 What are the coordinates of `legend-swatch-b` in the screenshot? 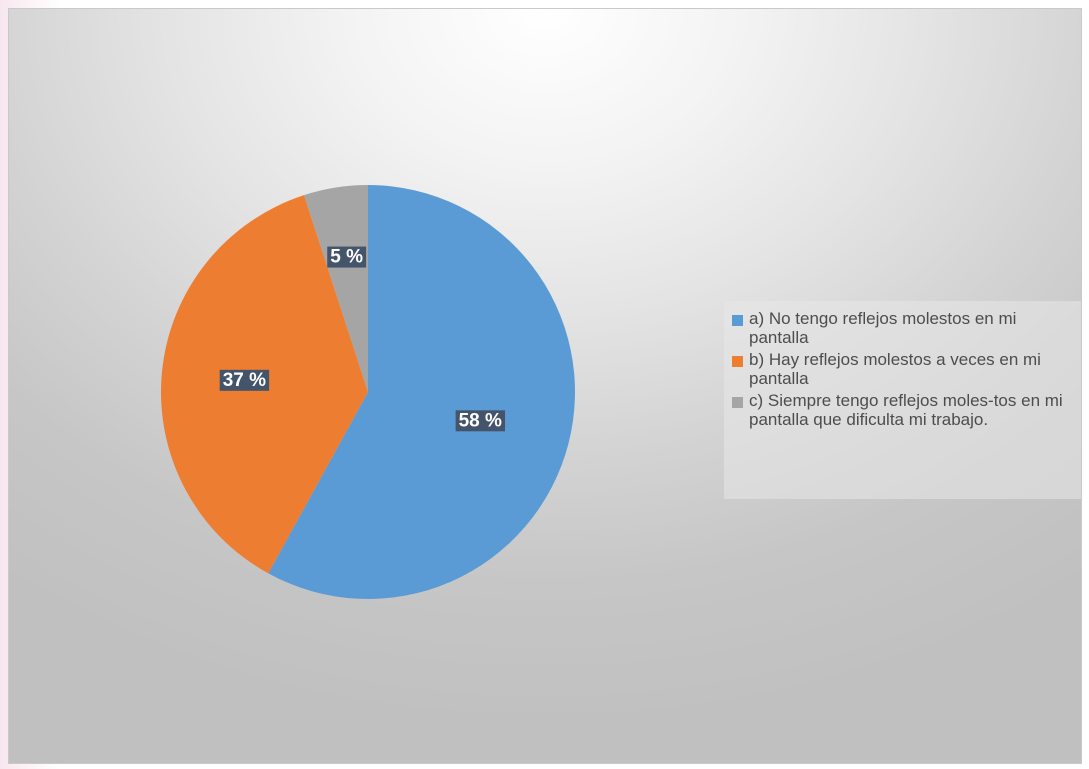 It's located at (737, 361).